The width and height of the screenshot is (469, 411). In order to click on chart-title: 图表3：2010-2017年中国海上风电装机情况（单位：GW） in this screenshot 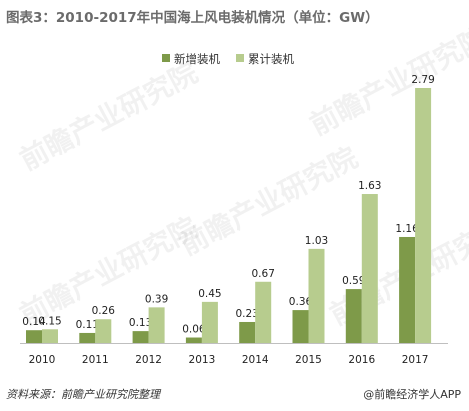, I will do `click(192, 18)`.